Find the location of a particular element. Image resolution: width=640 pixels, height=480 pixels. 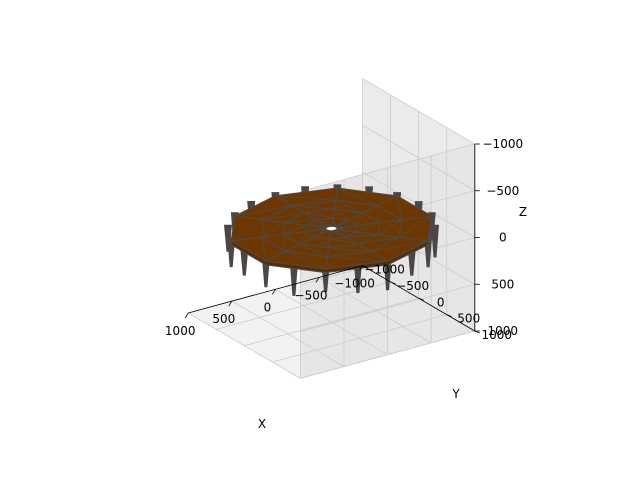

z-tick-label: −500 is located at coordinates (502, 191).